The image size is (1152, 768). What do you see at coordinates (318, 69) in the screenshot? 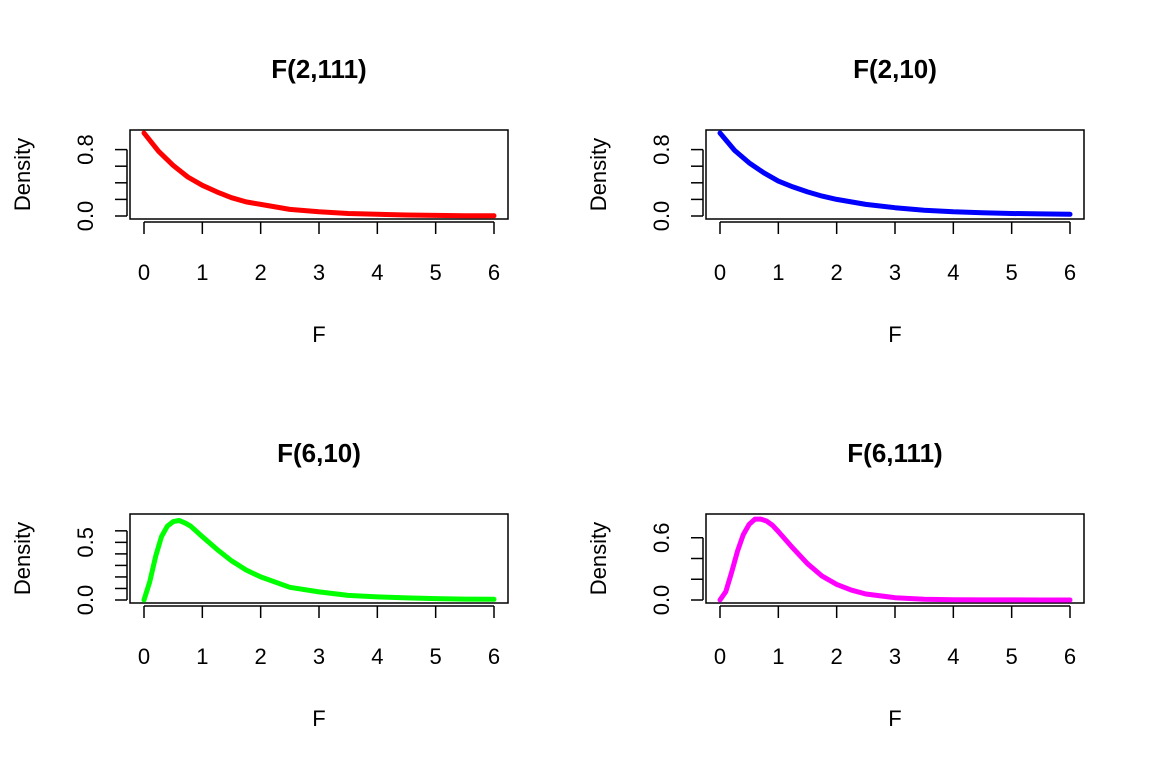
I see `panel-title: F(2,111)` at bounding box center [318, 69].